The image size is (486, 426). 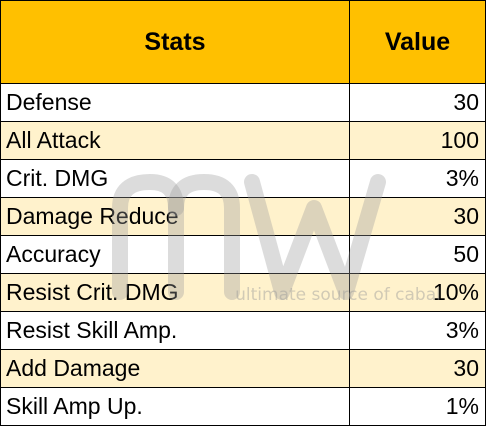 What do you see at coordinates (417, 292) in the screenshot?
I see `stat-value: 10%` at bounding box center [417, 292].